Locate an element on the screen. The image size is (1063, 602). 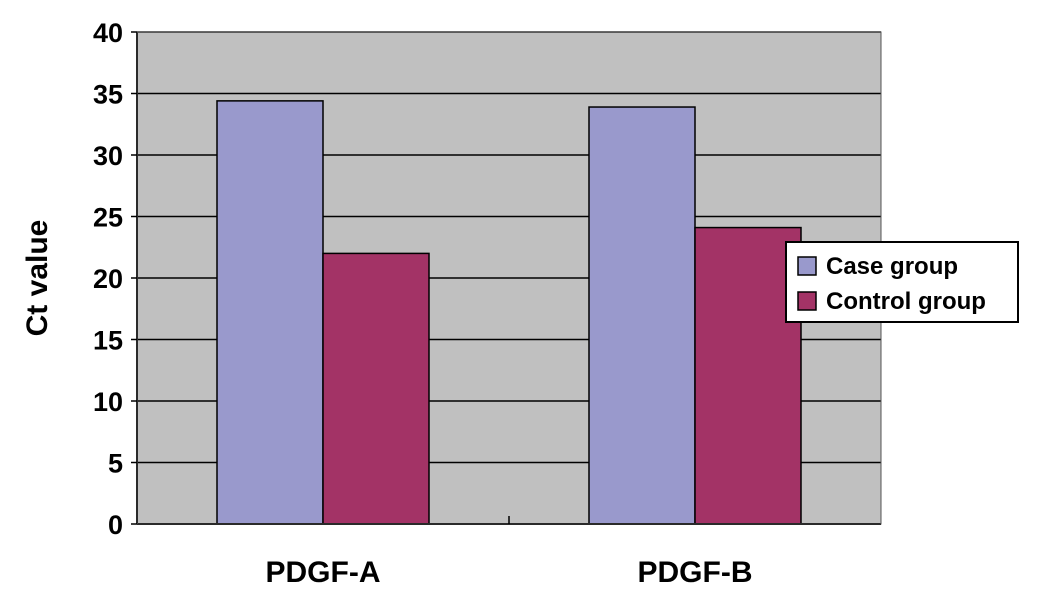
bar-control-group-pdgf-a is located at coordinates (376, 388).